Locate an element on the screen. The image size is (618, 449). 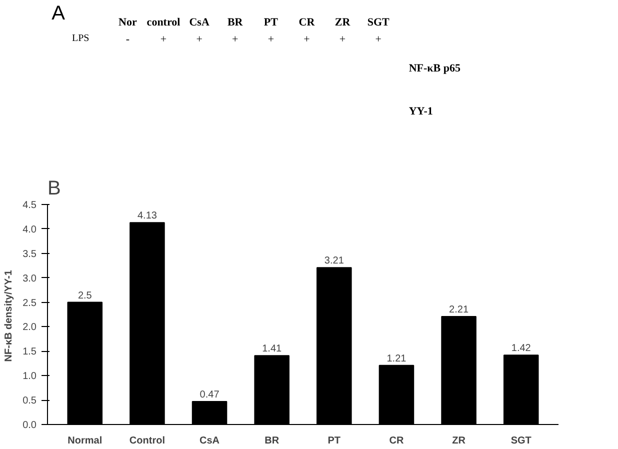
data-label: 2.5 is located at coordinates (85, 296).